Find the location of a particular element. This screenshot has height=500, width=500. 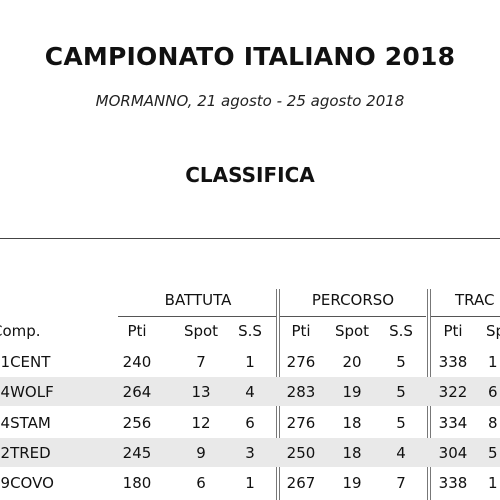

table-cell: 9 is located at coordinates (201, 453).